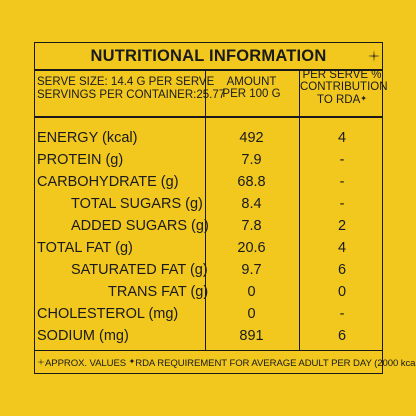 Image resolution: width=416 pixels, height=416 pixels. I want to click on table-row: TOTAL SUGARS (g) 8.4-, so click(208, 204).